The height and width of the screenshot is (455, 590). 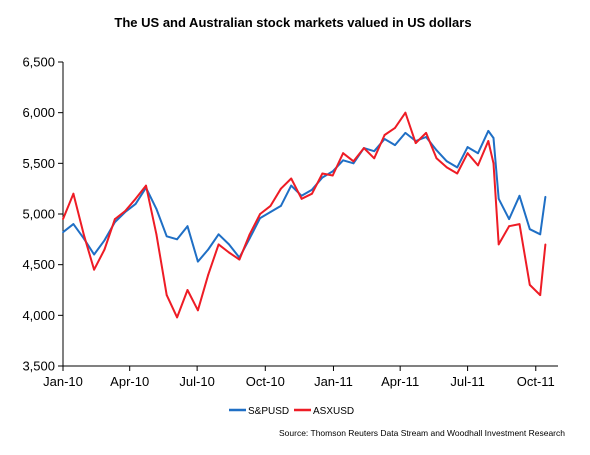 I want to click on y-tick-label: 3,500, so click(x=38, y=366).